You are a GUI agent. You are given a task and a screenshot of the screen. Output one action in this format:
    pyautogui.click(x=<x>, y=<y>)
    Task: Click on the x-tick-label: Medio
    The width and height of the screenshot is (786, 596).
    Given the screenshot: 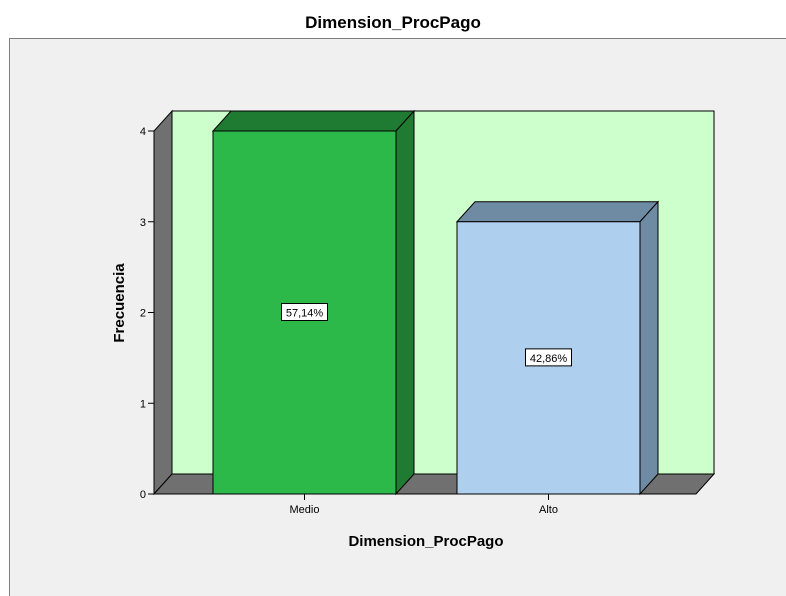 What is the action you would take?
    pyautogui.click(x=305, y=510)
    